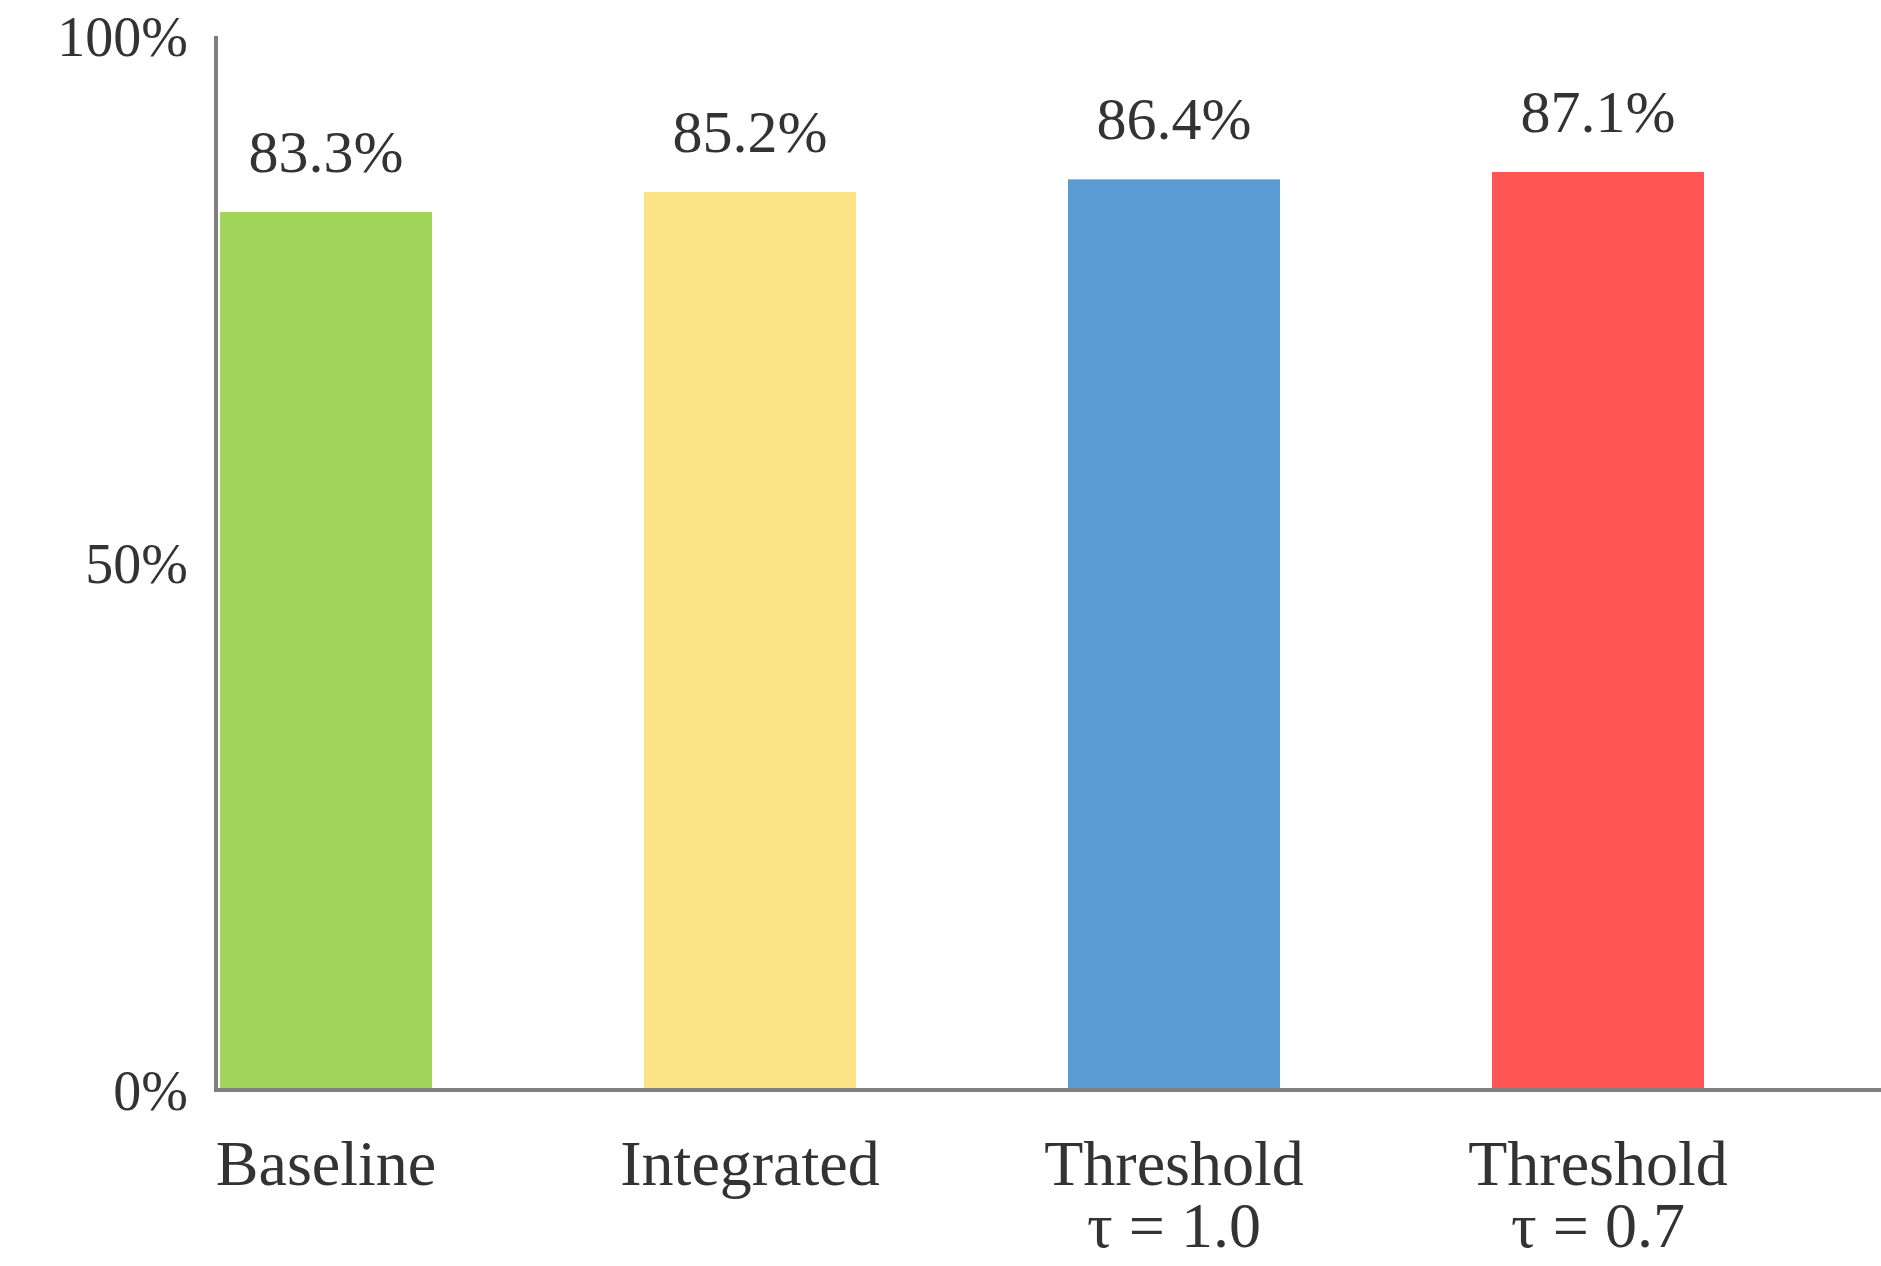  I want to click on x-tick-label: Integrated, so click(750, 1163).